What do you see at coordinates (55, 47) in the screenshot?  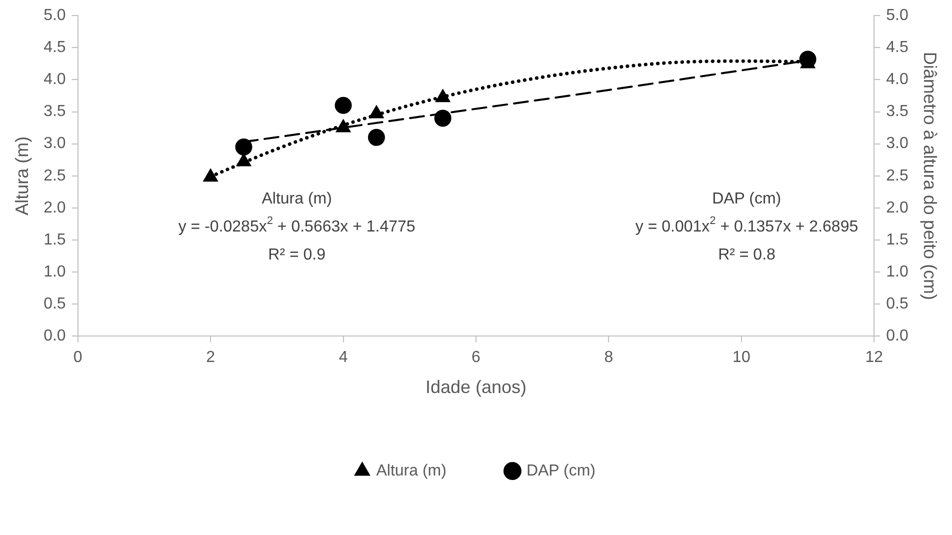 I see `y-tick-label: 4.5` at bounding box center [55, 47].